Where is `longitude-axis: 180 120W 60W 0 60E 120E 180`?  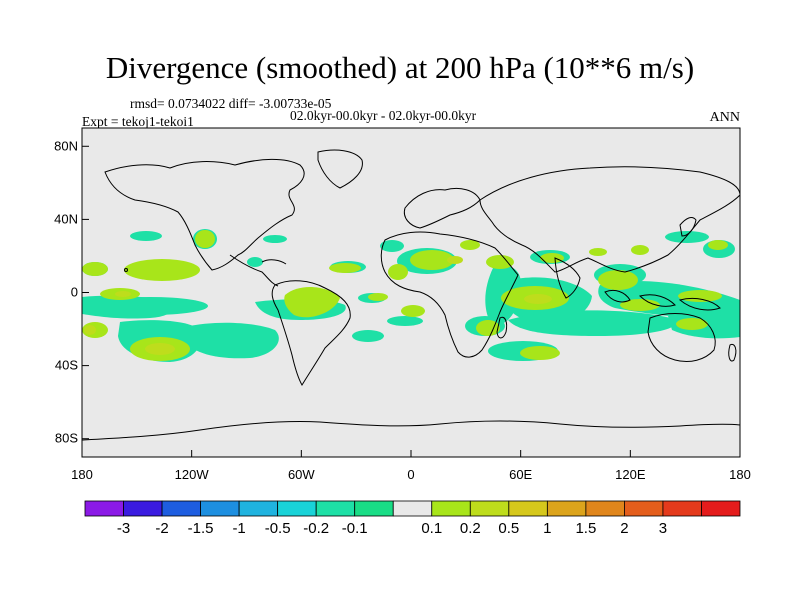
longitude-axis: 180 120W 60W 0 60E 120E 180 is located at coordinates (411, 466).